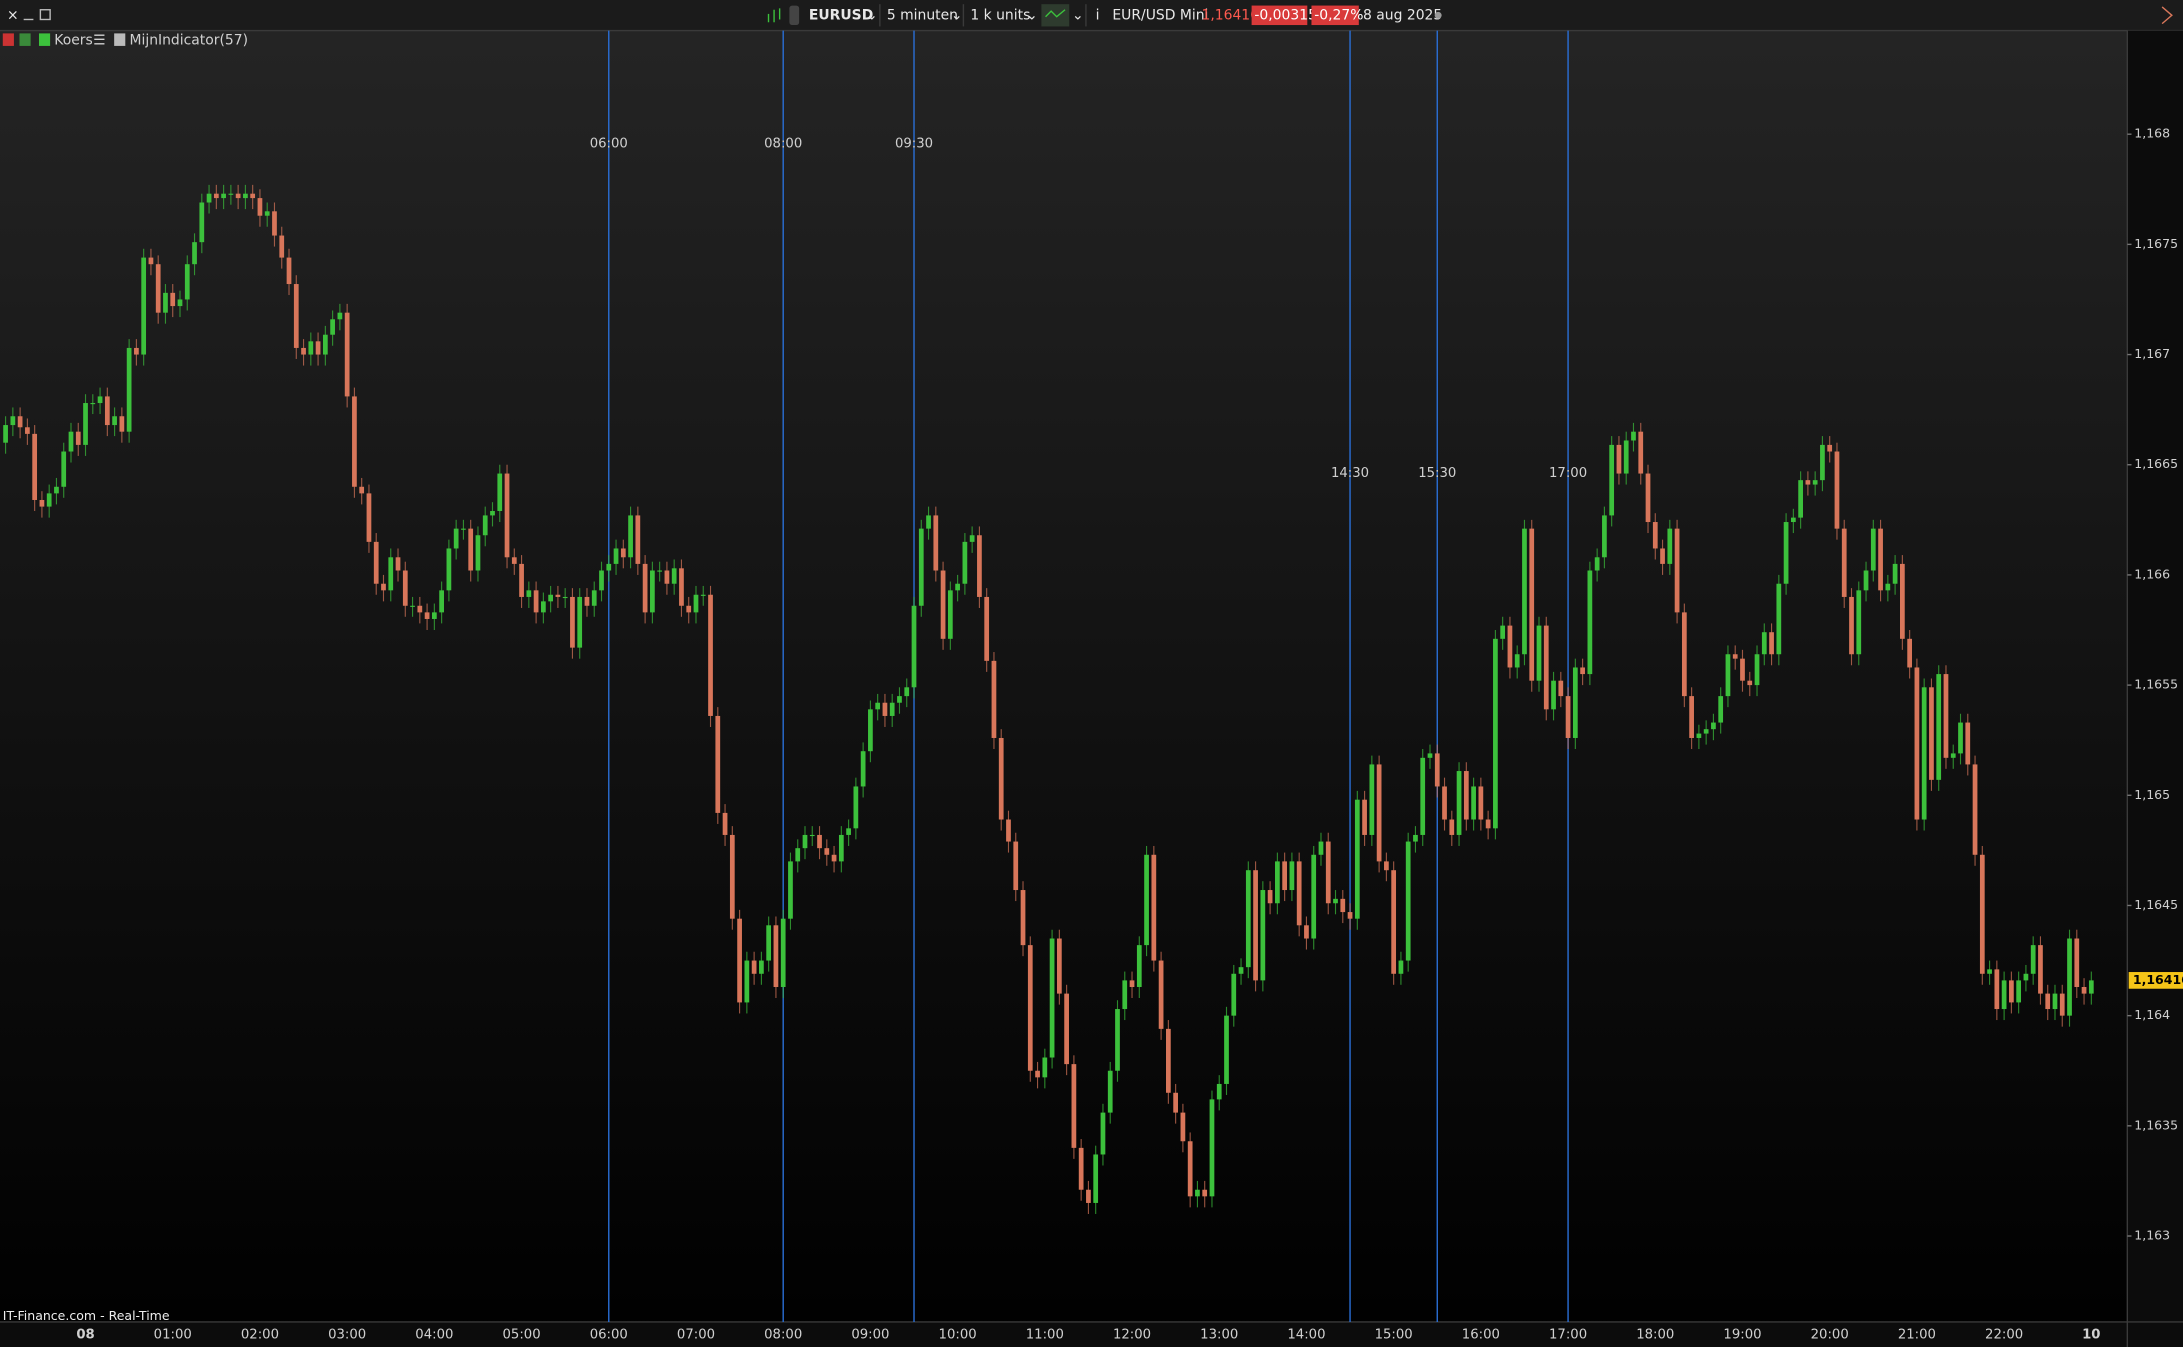 The height and width of the screenshot is (1347, 2183). I want to click on x-tick-label: 10, so click(2091, 1334).